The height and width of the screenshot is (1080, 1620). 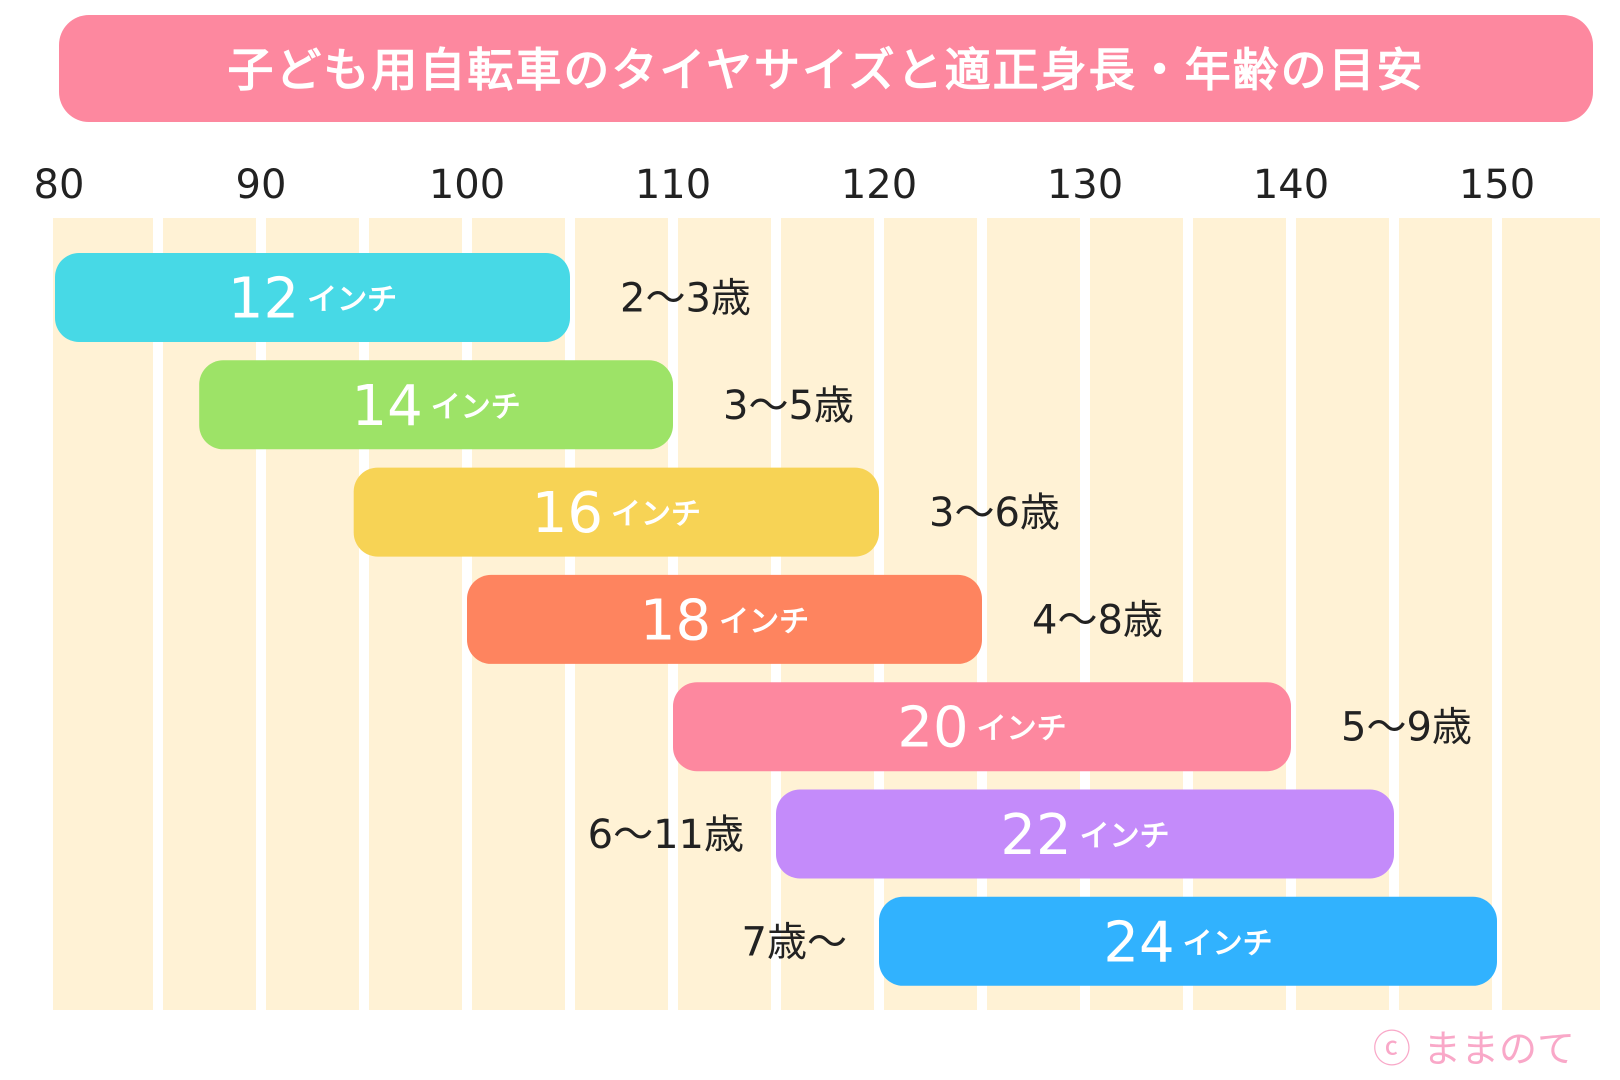 I want to click on x-tick-label: 130, so click(x=1085, y=185).